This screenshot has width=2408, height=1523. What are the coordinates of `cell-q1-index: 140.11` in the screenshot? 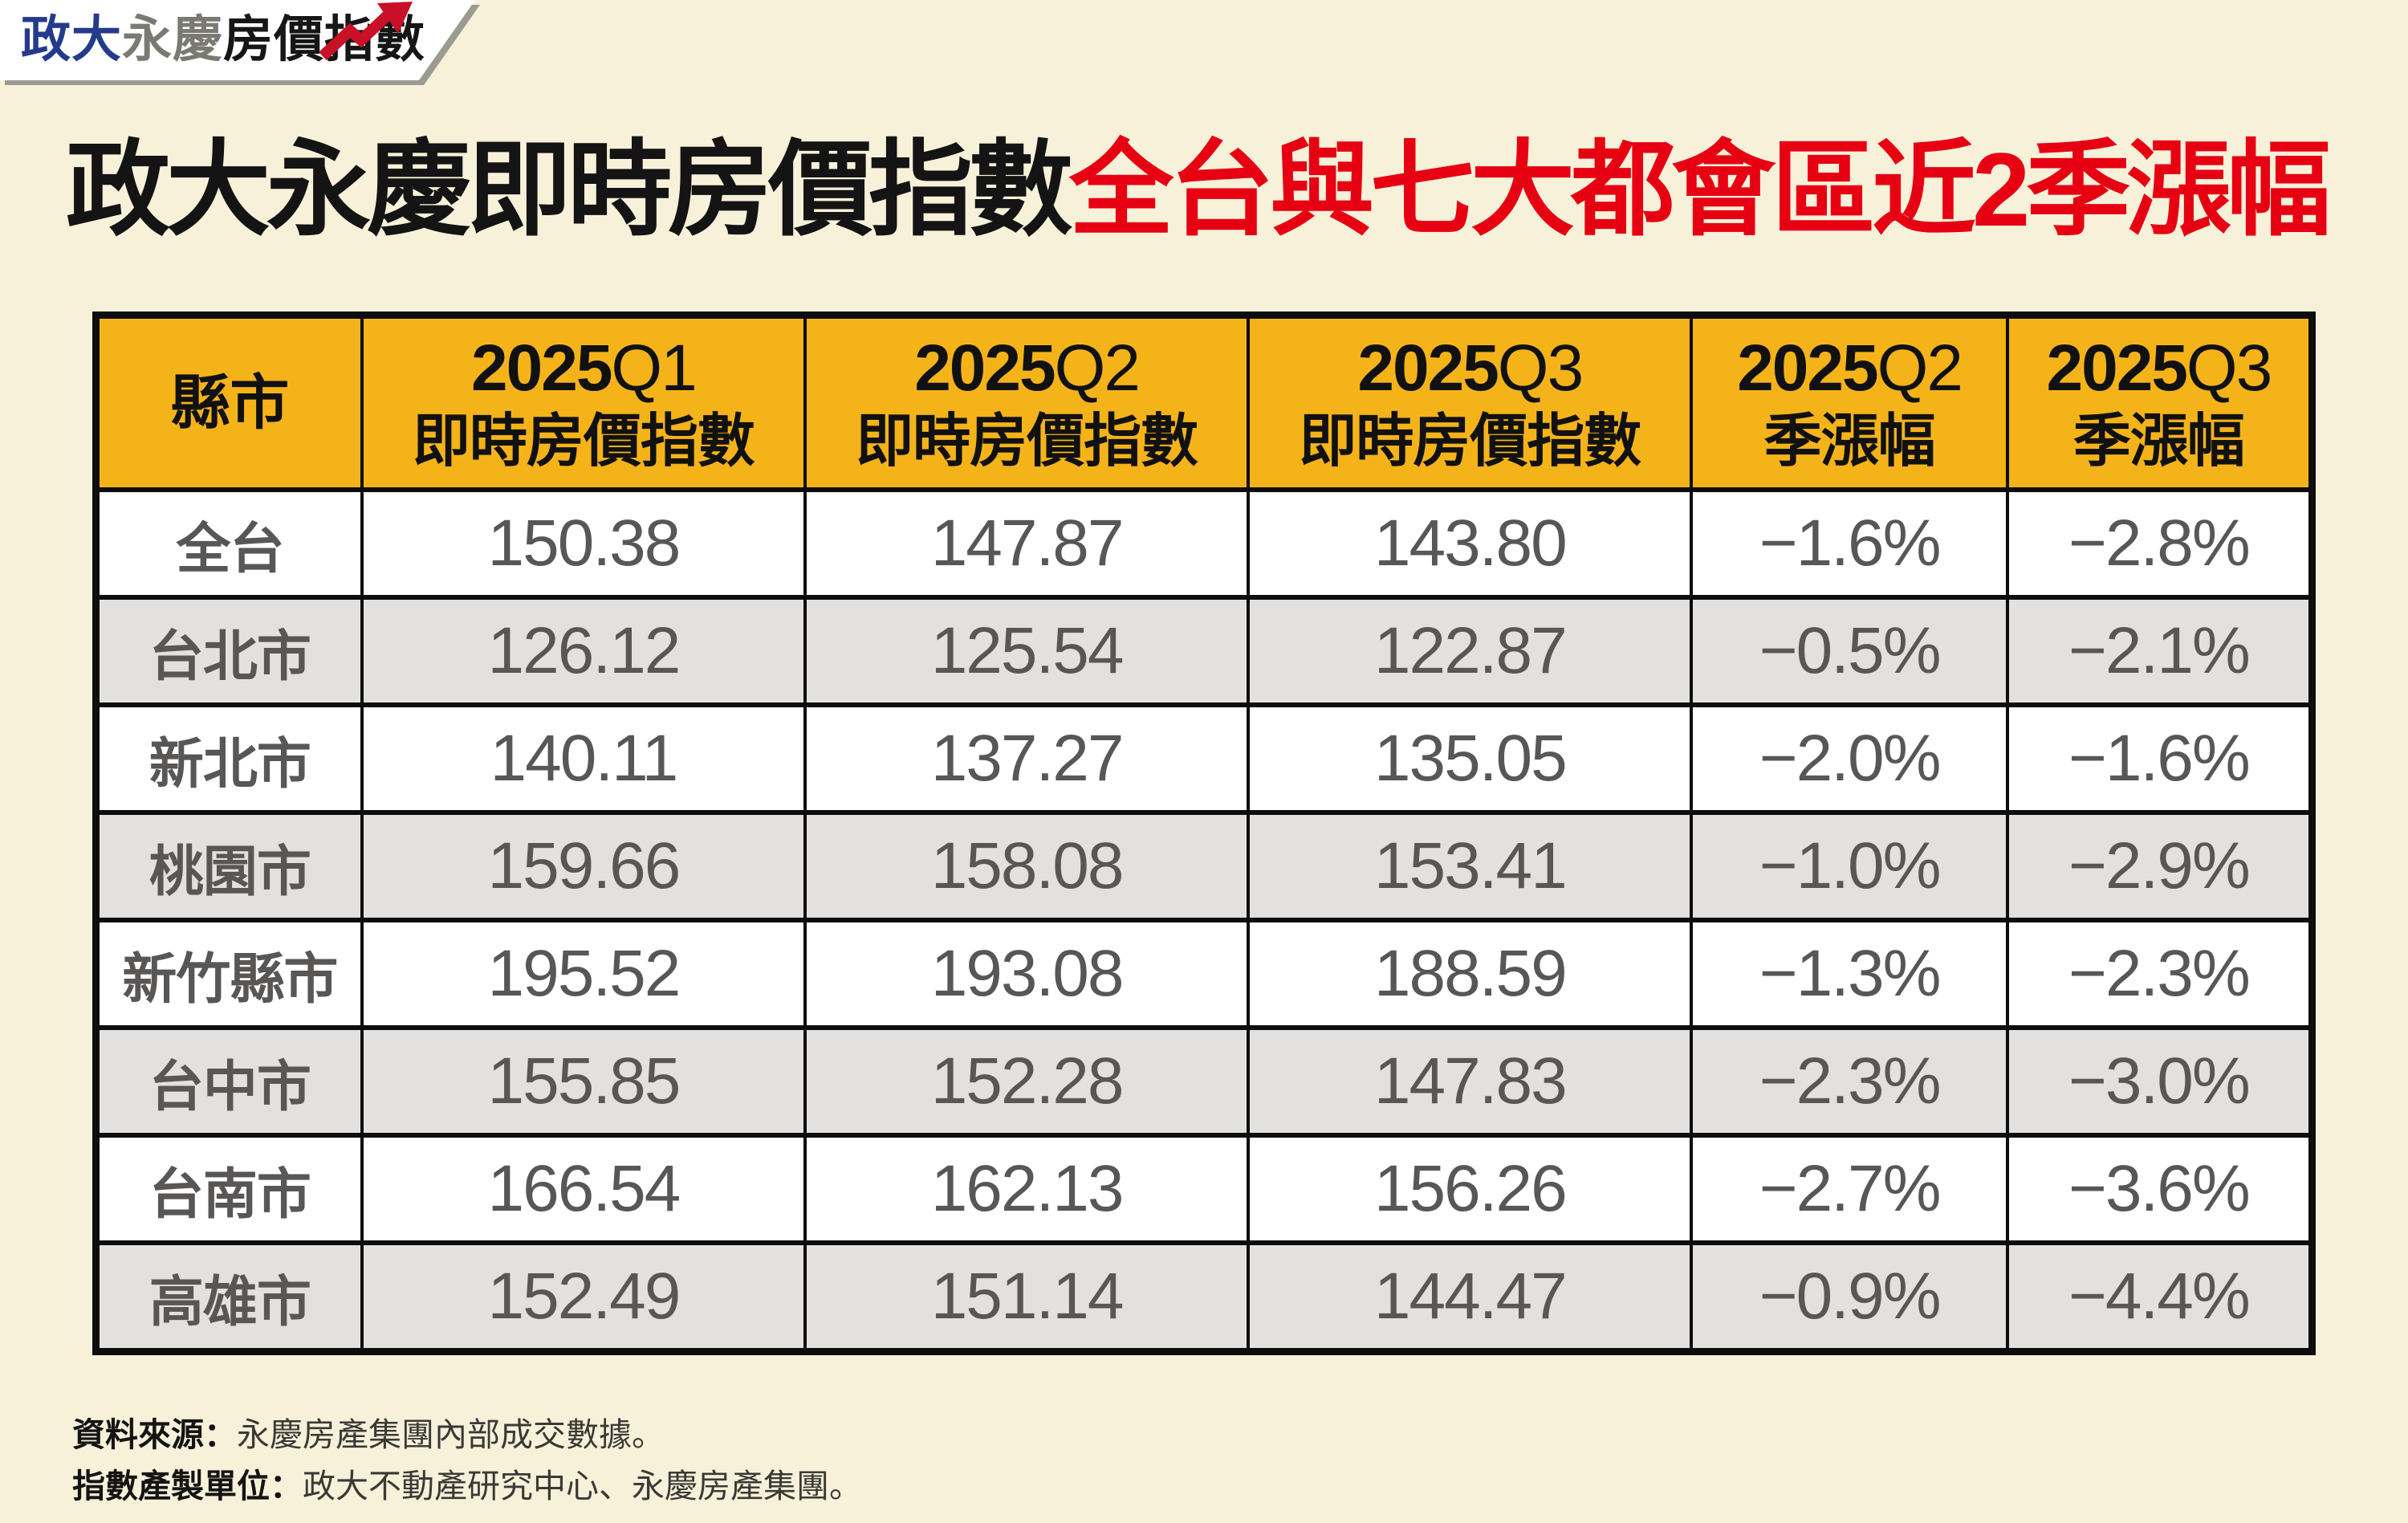 It's located at (583, 759).